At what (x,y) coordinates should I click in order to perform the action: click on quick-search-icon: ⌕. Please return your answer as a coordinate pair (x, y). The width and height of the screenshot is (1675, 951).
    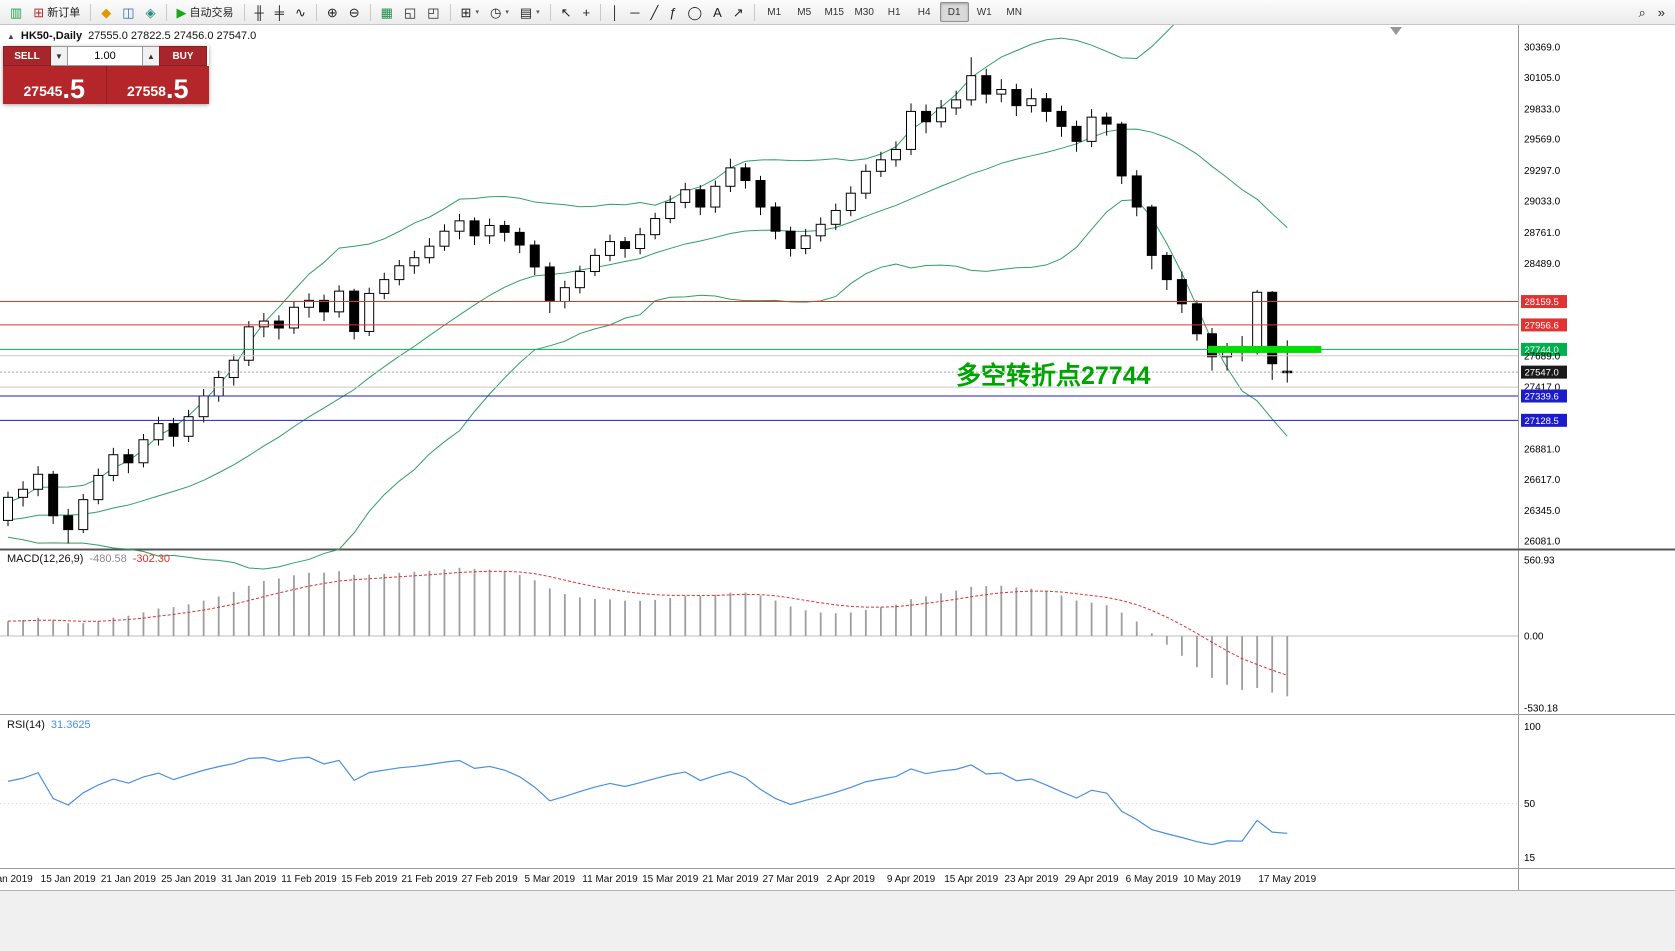
    Looking at the image, I should click on (1642, 12).